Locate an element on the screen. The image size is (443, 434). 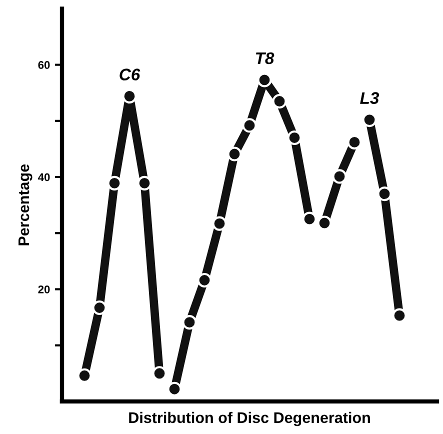
annotation: C6 is located at coordinates (130, 74).